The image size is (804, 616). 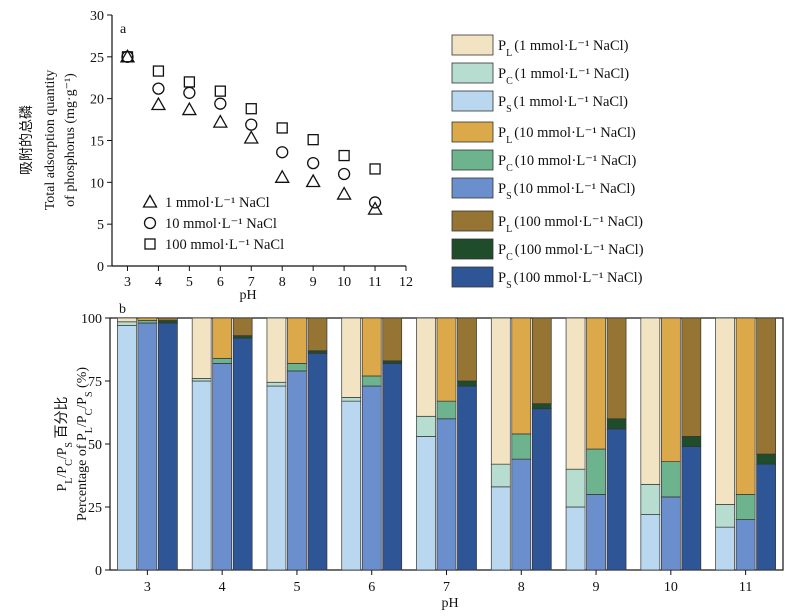 I want to click on panel-a-x-tick-label: 3, so click(x=127, y=282).